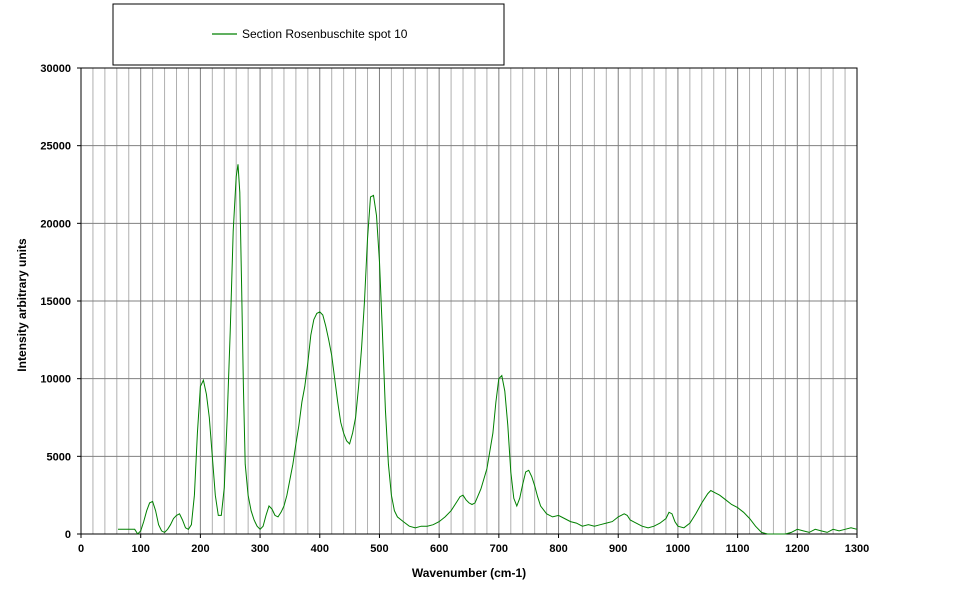 The image size is (961, 594). I want to click on y-tick-label: 30000, so click(55, 69).